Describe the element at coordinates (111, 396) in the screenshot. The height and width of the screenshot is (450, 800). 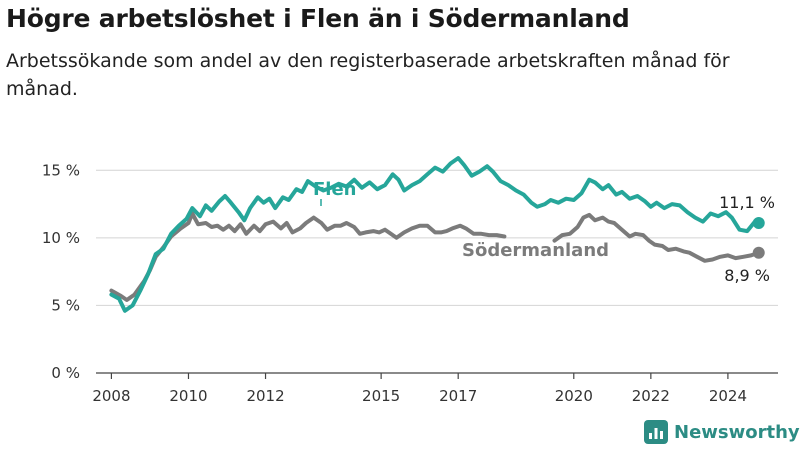
I see `x-tick-label: 2008` at that location.